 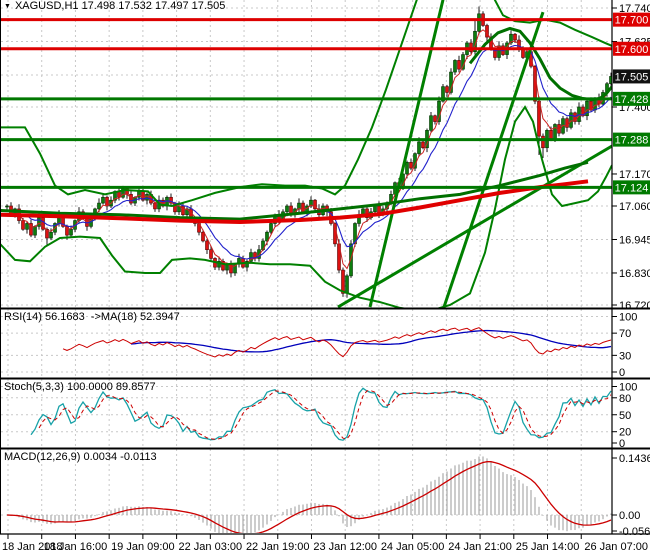 What do you see at coordinates (634, 9) in the screenshot?
I see `svg-text: 17.740` at bounding box center [634, 9].